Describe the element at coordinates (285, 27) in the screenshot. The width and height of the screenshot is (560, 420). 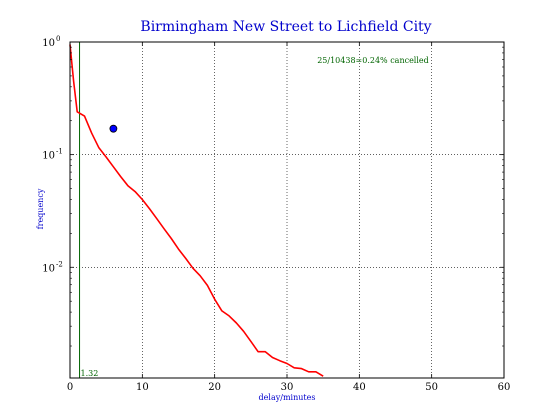
I see `chart-title: Birmingham New Street to Lichfield City` at that location.